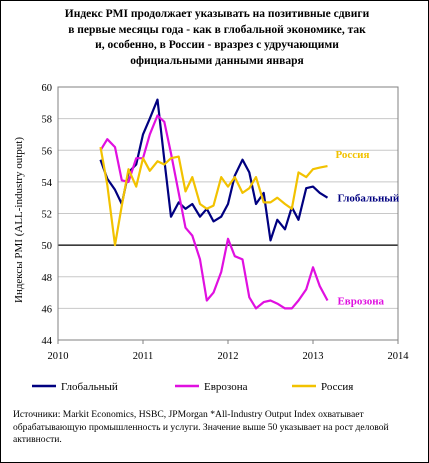  I want to click on y-tick-label: 50, so click(47, 246).